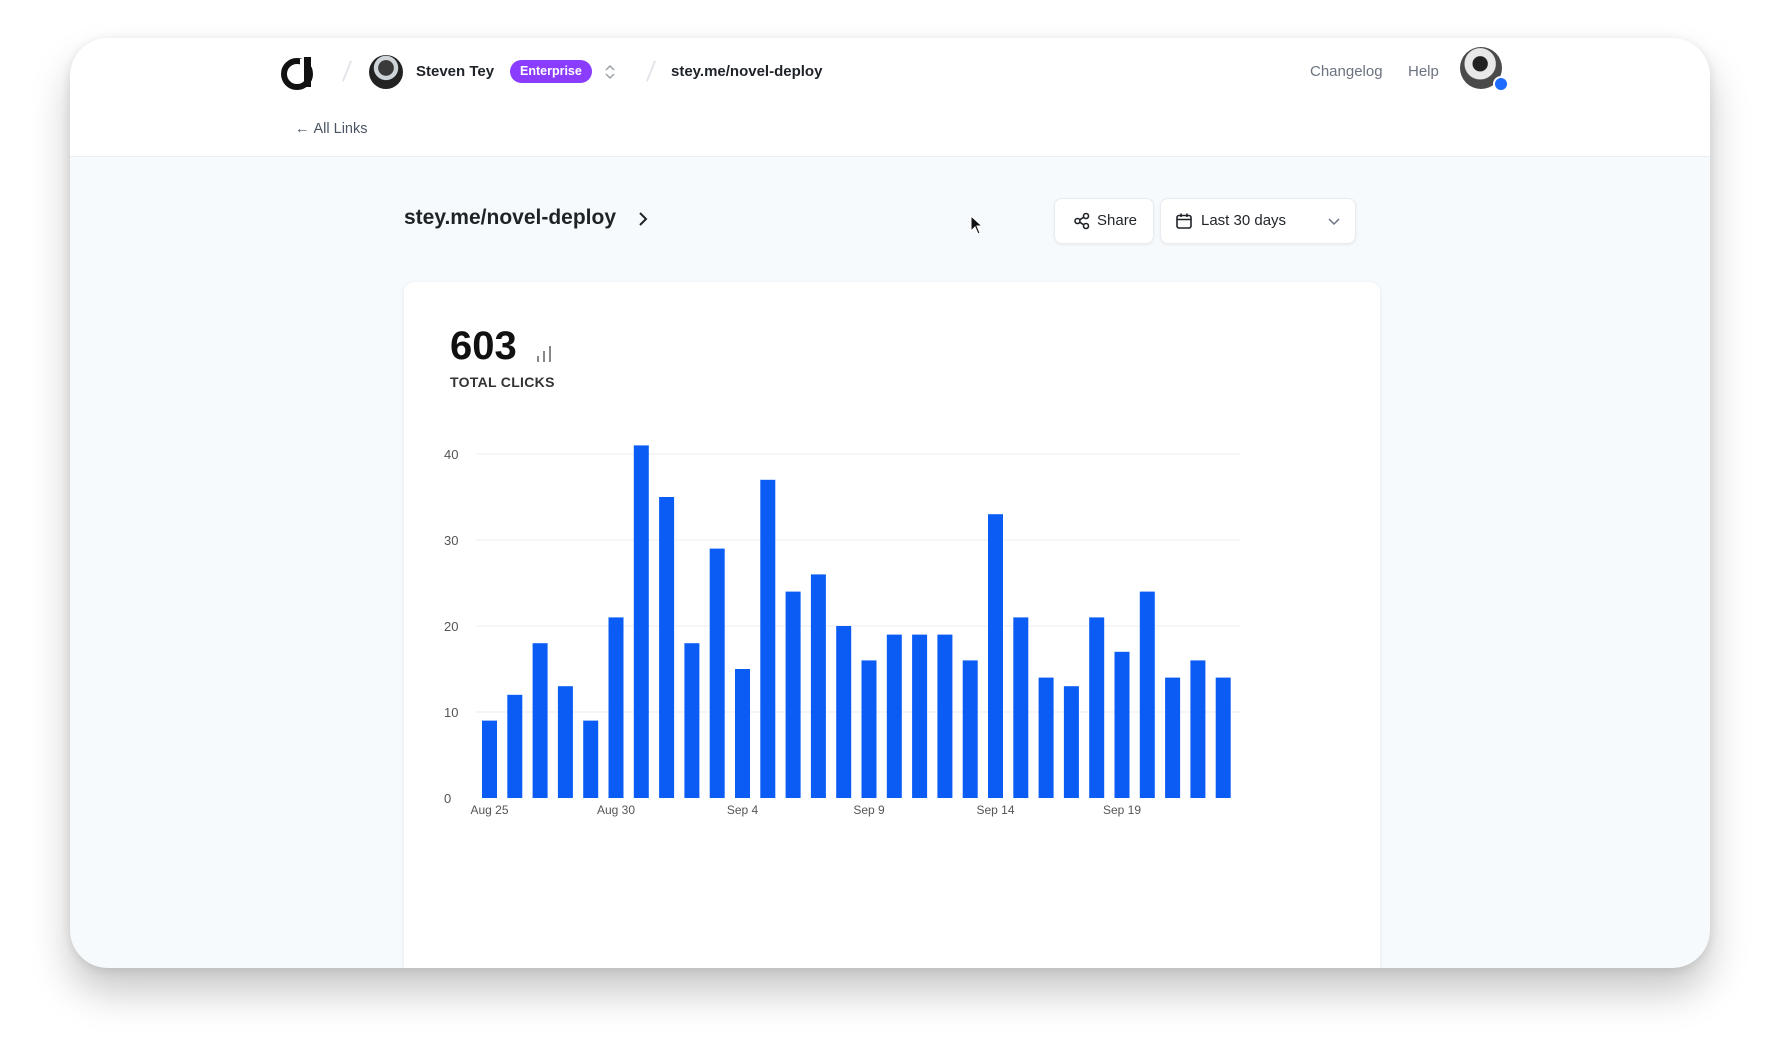  I want to click on chevron-right-icon, so click(643, 219).